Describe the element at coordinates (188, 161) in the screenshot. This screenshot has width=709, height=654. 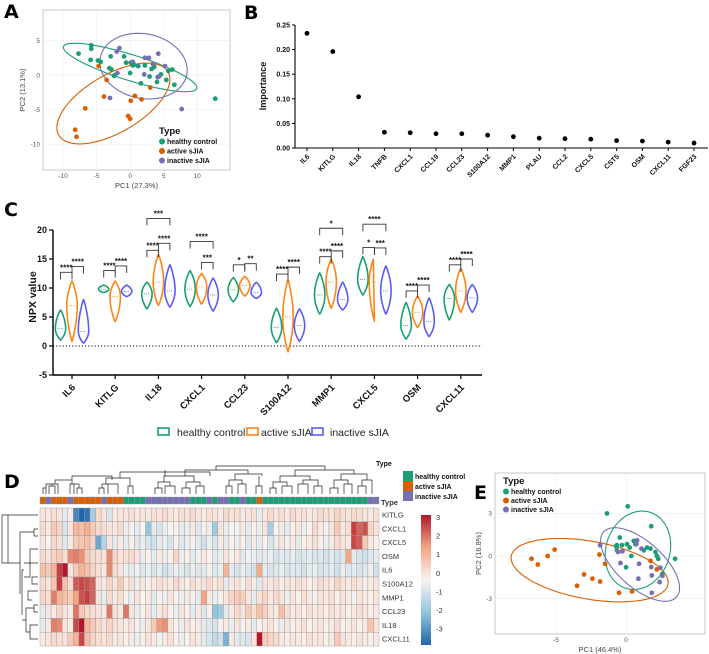
I see `legend-label: inactive sJIA` at that location.